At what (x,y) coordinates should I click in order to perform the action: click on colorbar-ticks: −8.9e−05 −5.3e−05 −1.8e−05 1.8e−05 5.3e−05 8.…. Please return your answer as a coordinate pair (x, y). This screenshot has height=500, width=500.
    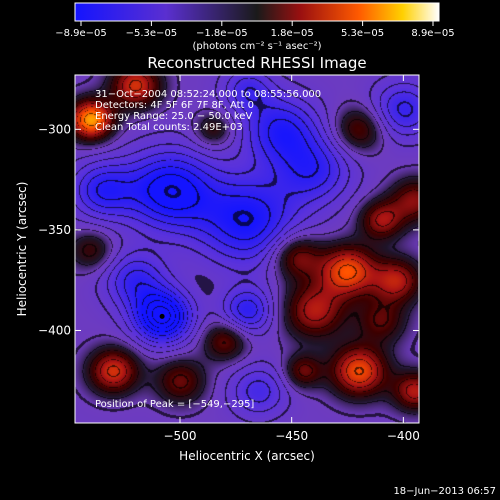
    Looking at the image, I should click on (255, 30).